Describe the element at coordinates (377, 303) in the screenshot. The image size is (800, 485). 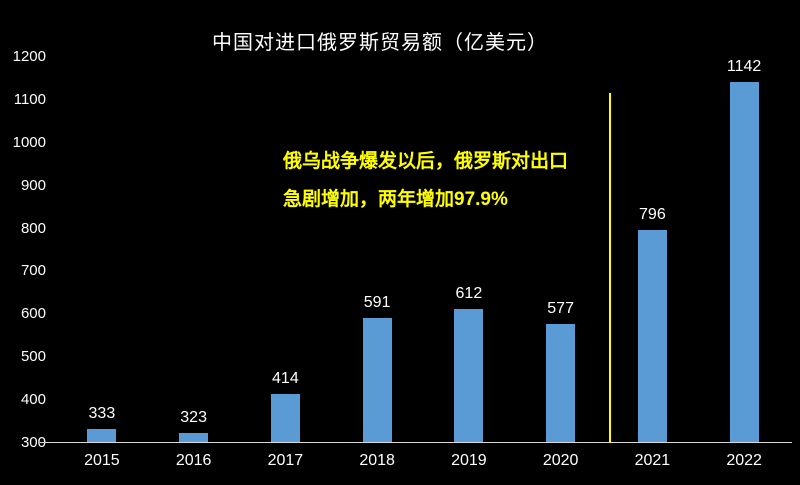
I see `value-label-2018: 591` at that location.